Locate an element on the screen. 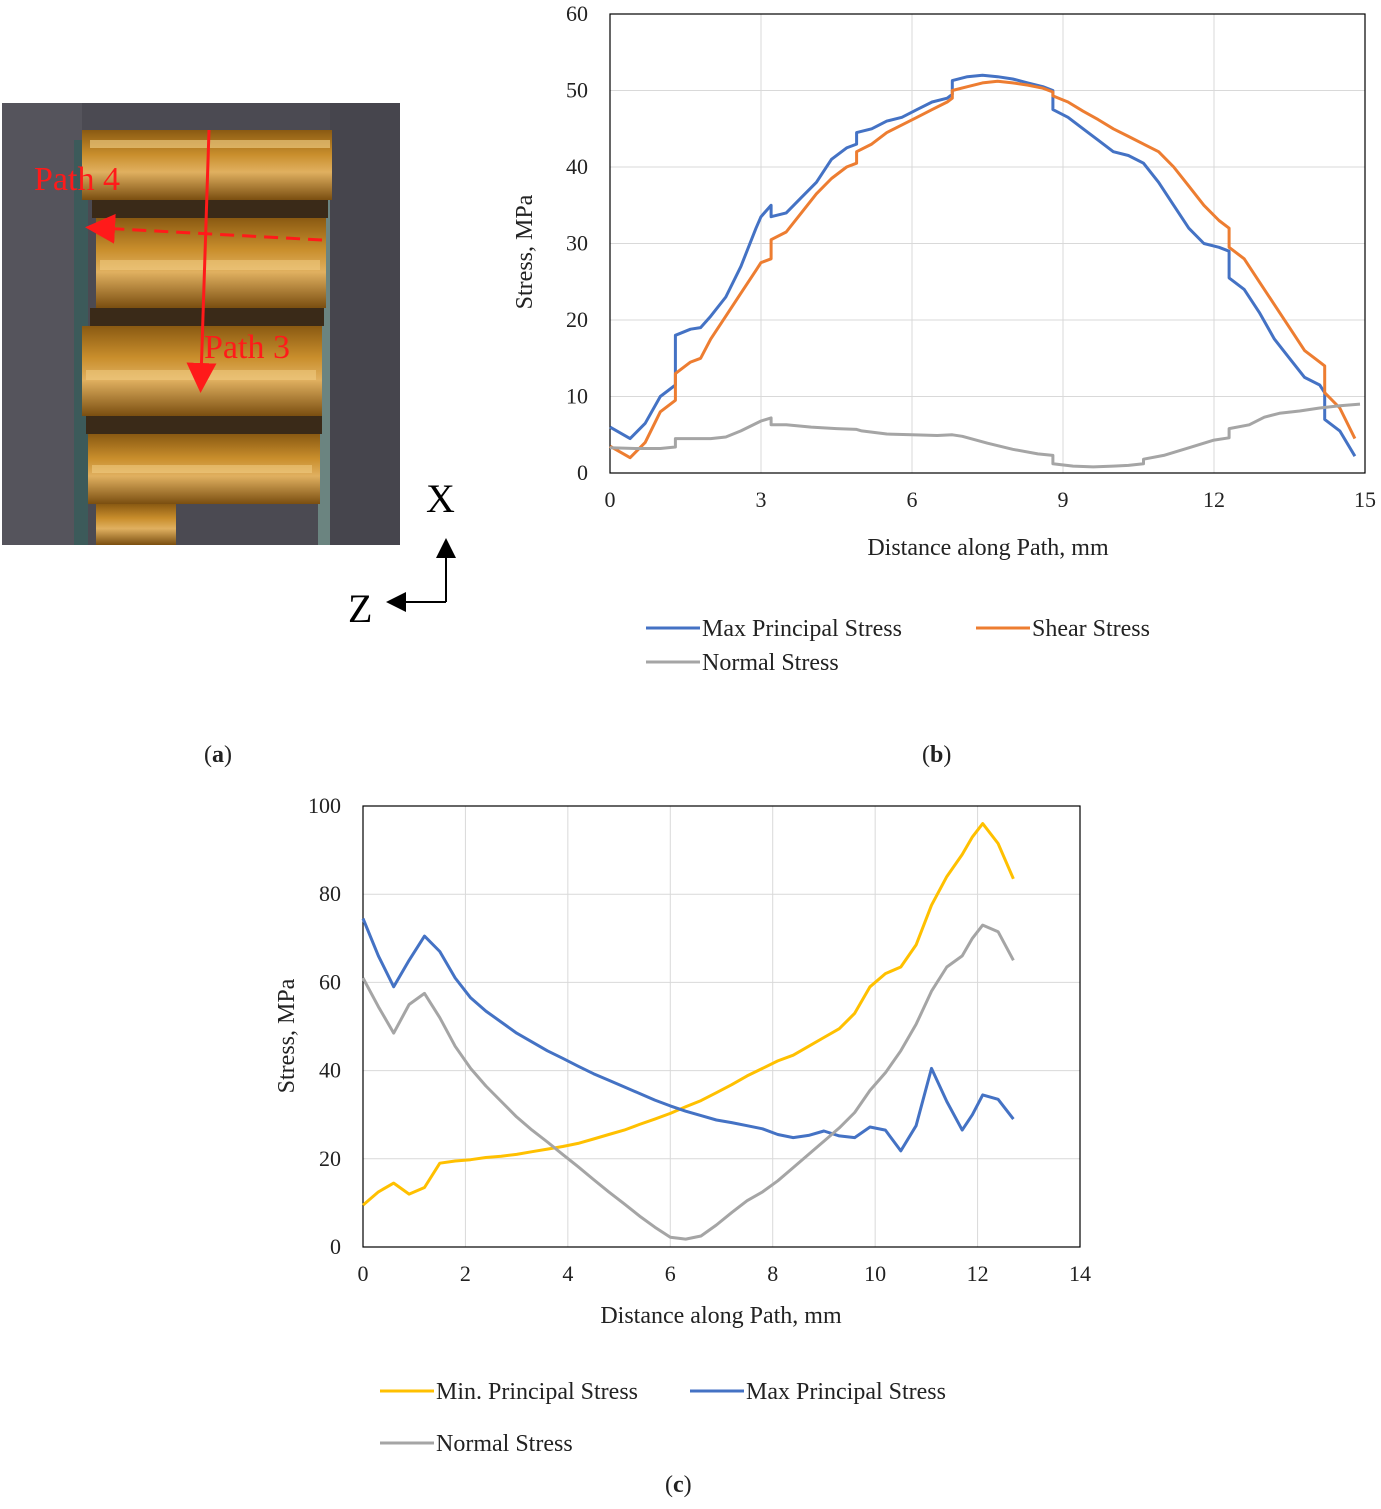 This screenshot has height=1509, width=1381. x-tick-label: 9 is located at coordinates (1063, 499).